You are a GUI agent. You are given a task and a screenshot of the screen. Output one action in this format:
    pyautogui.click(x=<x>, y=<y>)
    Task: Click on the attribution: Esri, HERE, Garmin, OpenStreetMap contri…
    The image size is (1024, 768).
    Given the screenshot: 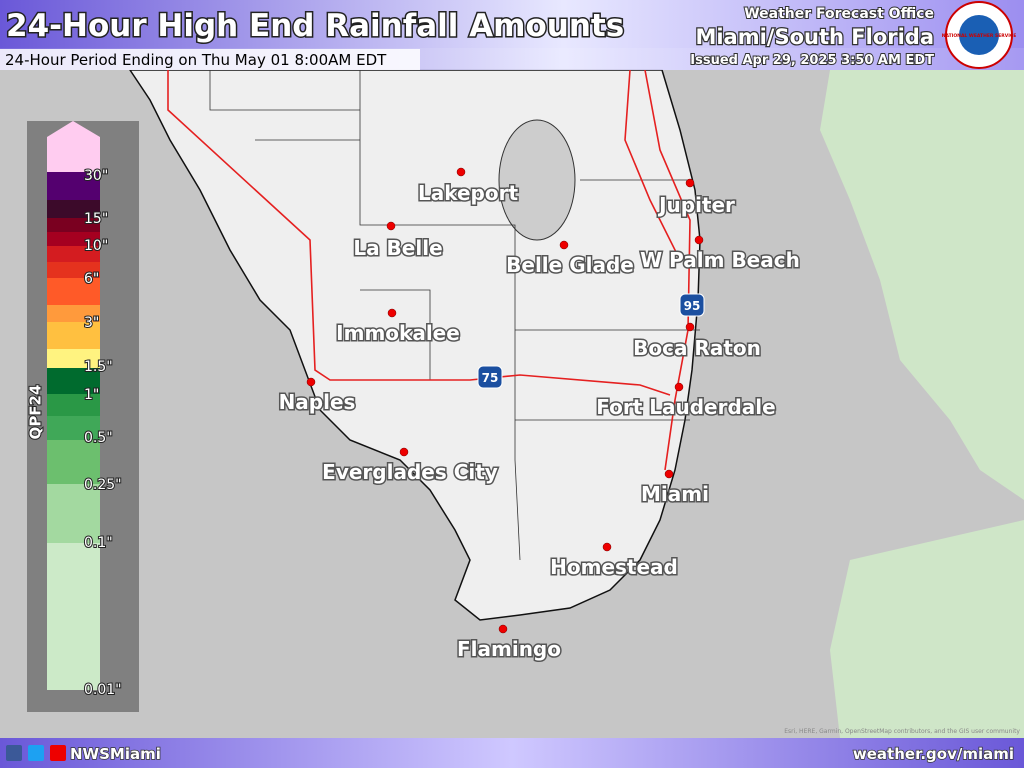 What is the action you would take?
    pyautogui.click(x=902, y=731)
    